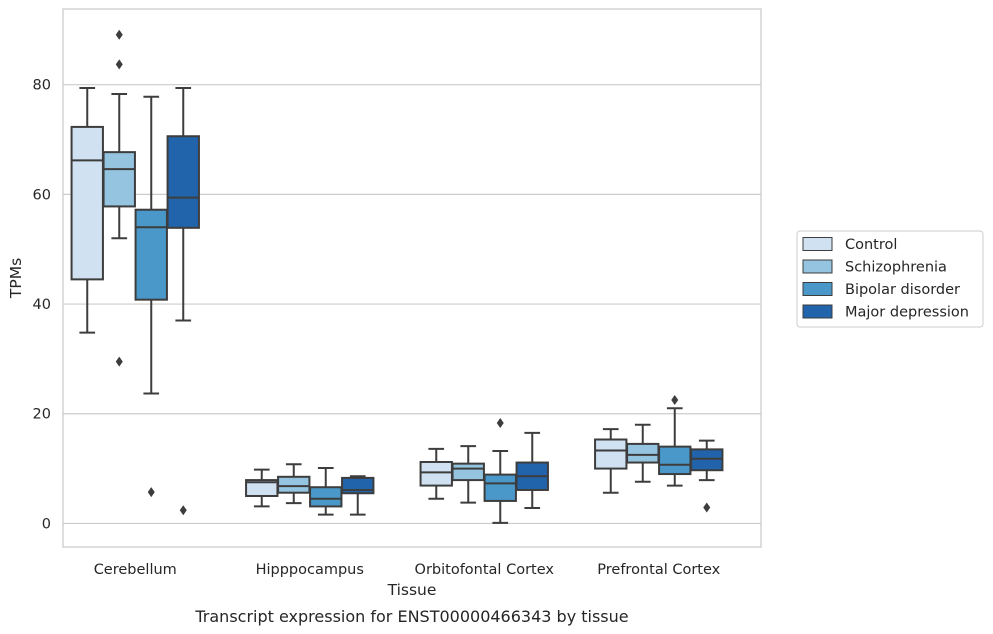  I want to click on y-tick-label: 0, so click(46, 524).